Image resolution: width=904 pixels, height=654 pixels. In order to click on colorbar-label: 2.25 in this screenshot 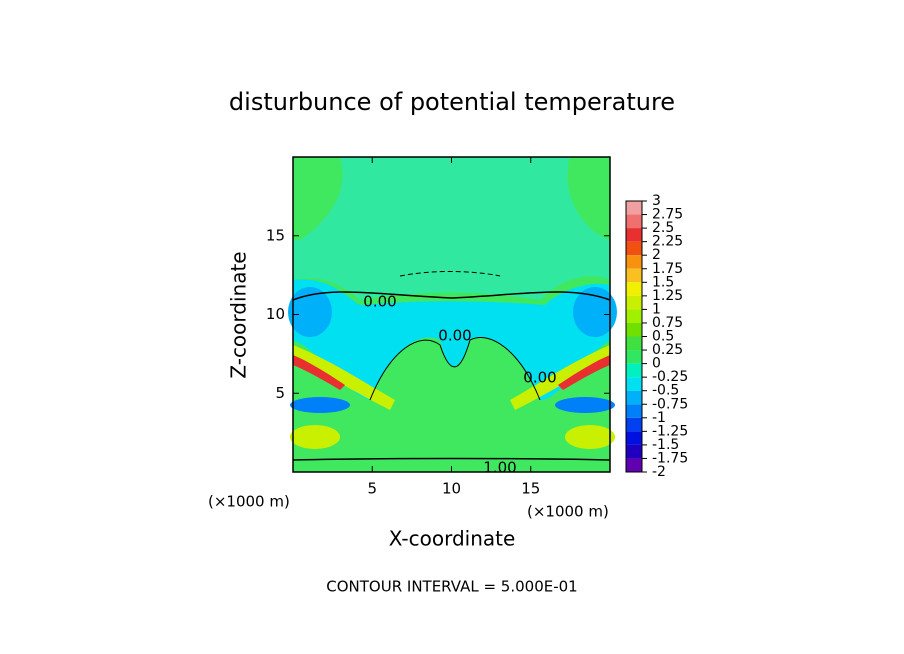, I will do `click(667, 242)`.